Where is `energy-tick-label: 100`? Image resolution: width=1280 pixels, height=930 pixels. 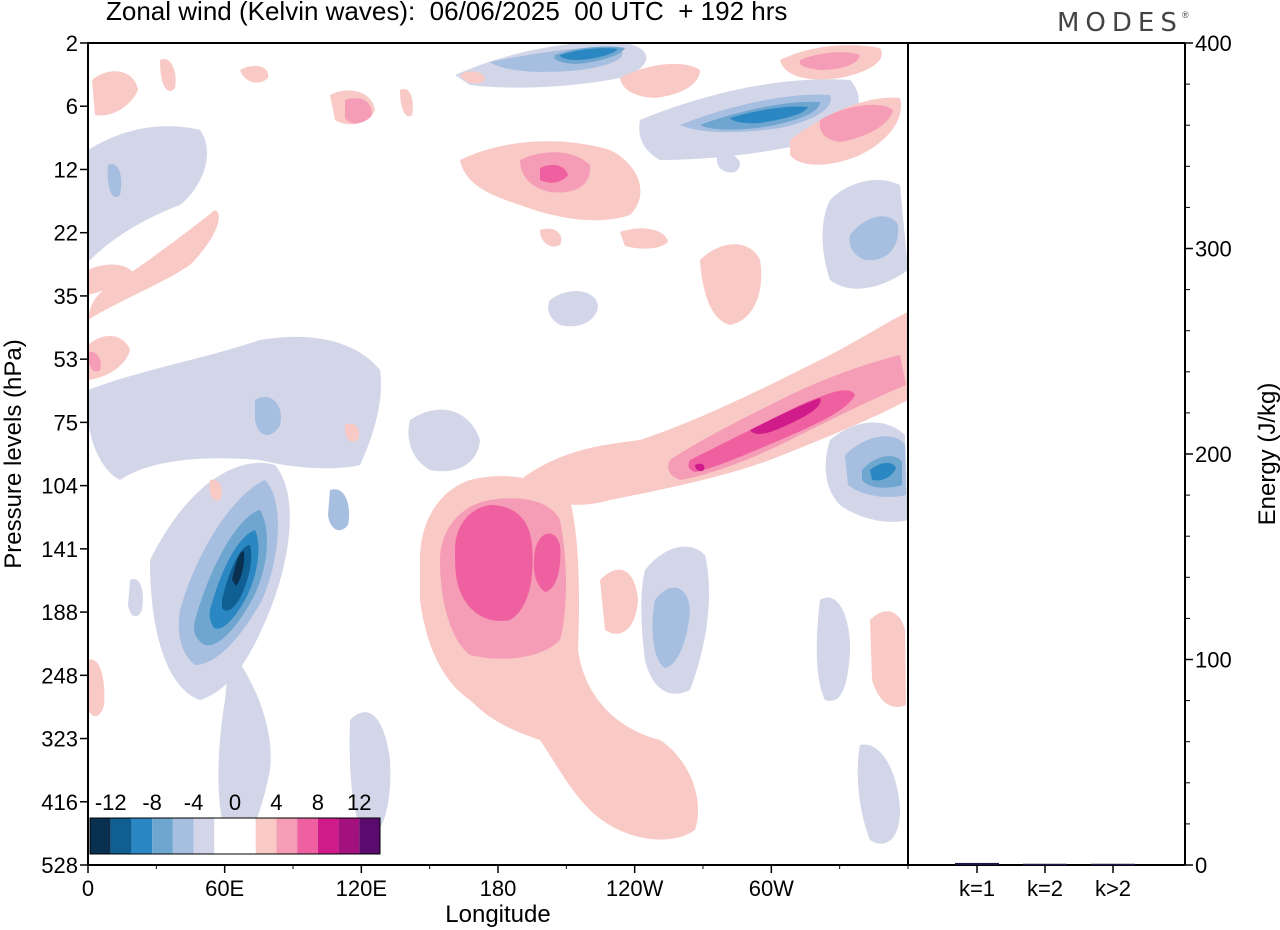
energy-tick-label: 100 is located at coordinates (1213, 660).